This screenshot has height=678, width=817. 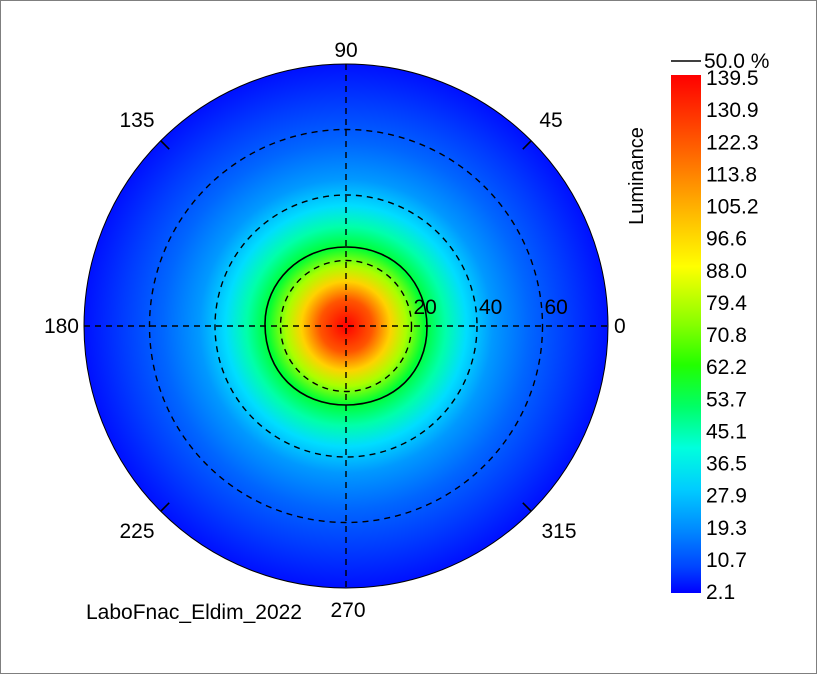 I want to click on radial-tick-labels: 20 40 60, so click(x=491, y=307).